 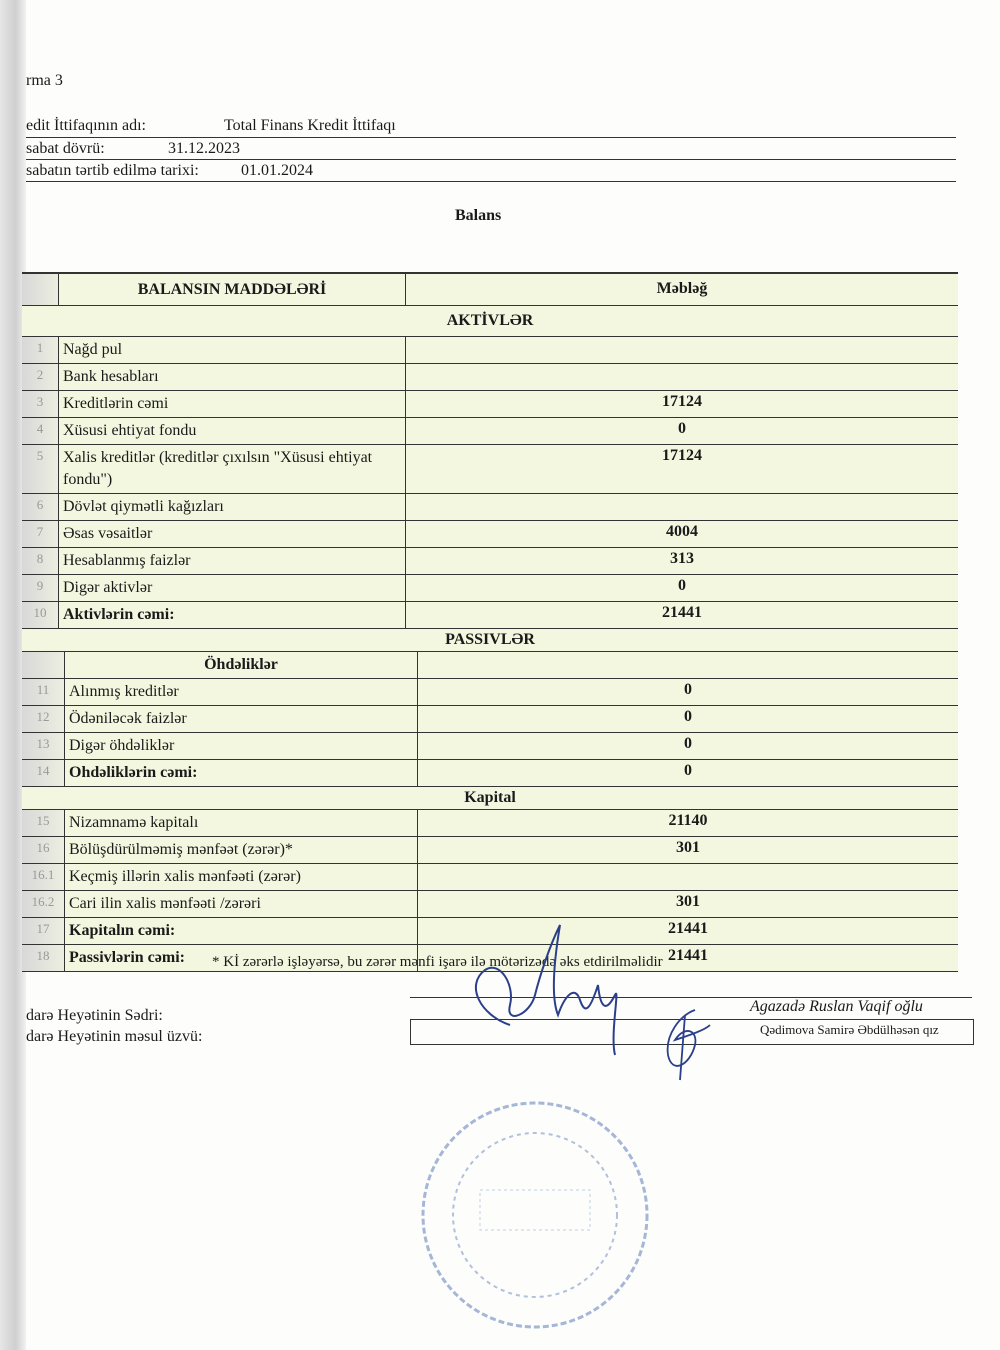 What do you see at coordinates (490, 431) in the screenshot?
I see `table-row: 4 Xüsusi ehtiyat fondu 0` at bounding box center [490, 431].